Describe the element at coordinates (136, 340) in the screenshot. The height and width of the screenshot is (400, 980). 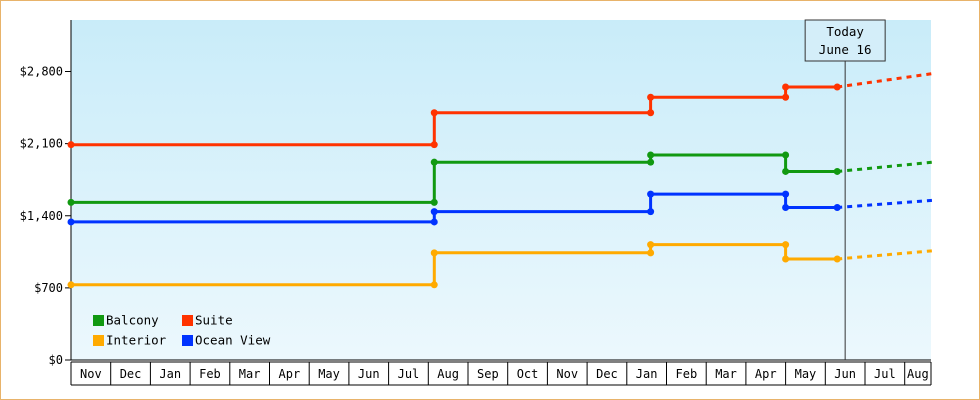
I see `legend-label-interior: Interior` at that location.